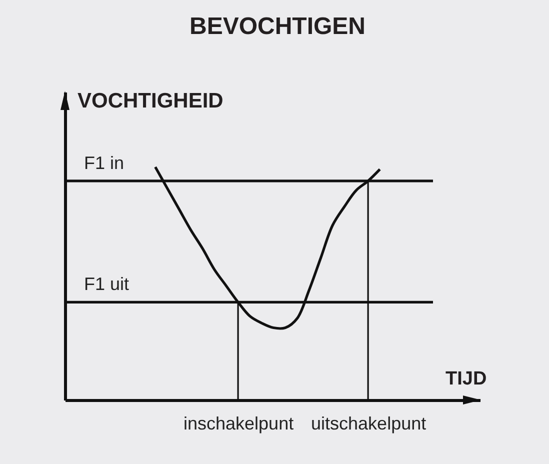 This screenshot has width=549, height=464. What do you see at coordinates (277, 26) in the screenshot?
I see `chart-title: BEVOCHTIGEN` at bounding box center [277, 26].